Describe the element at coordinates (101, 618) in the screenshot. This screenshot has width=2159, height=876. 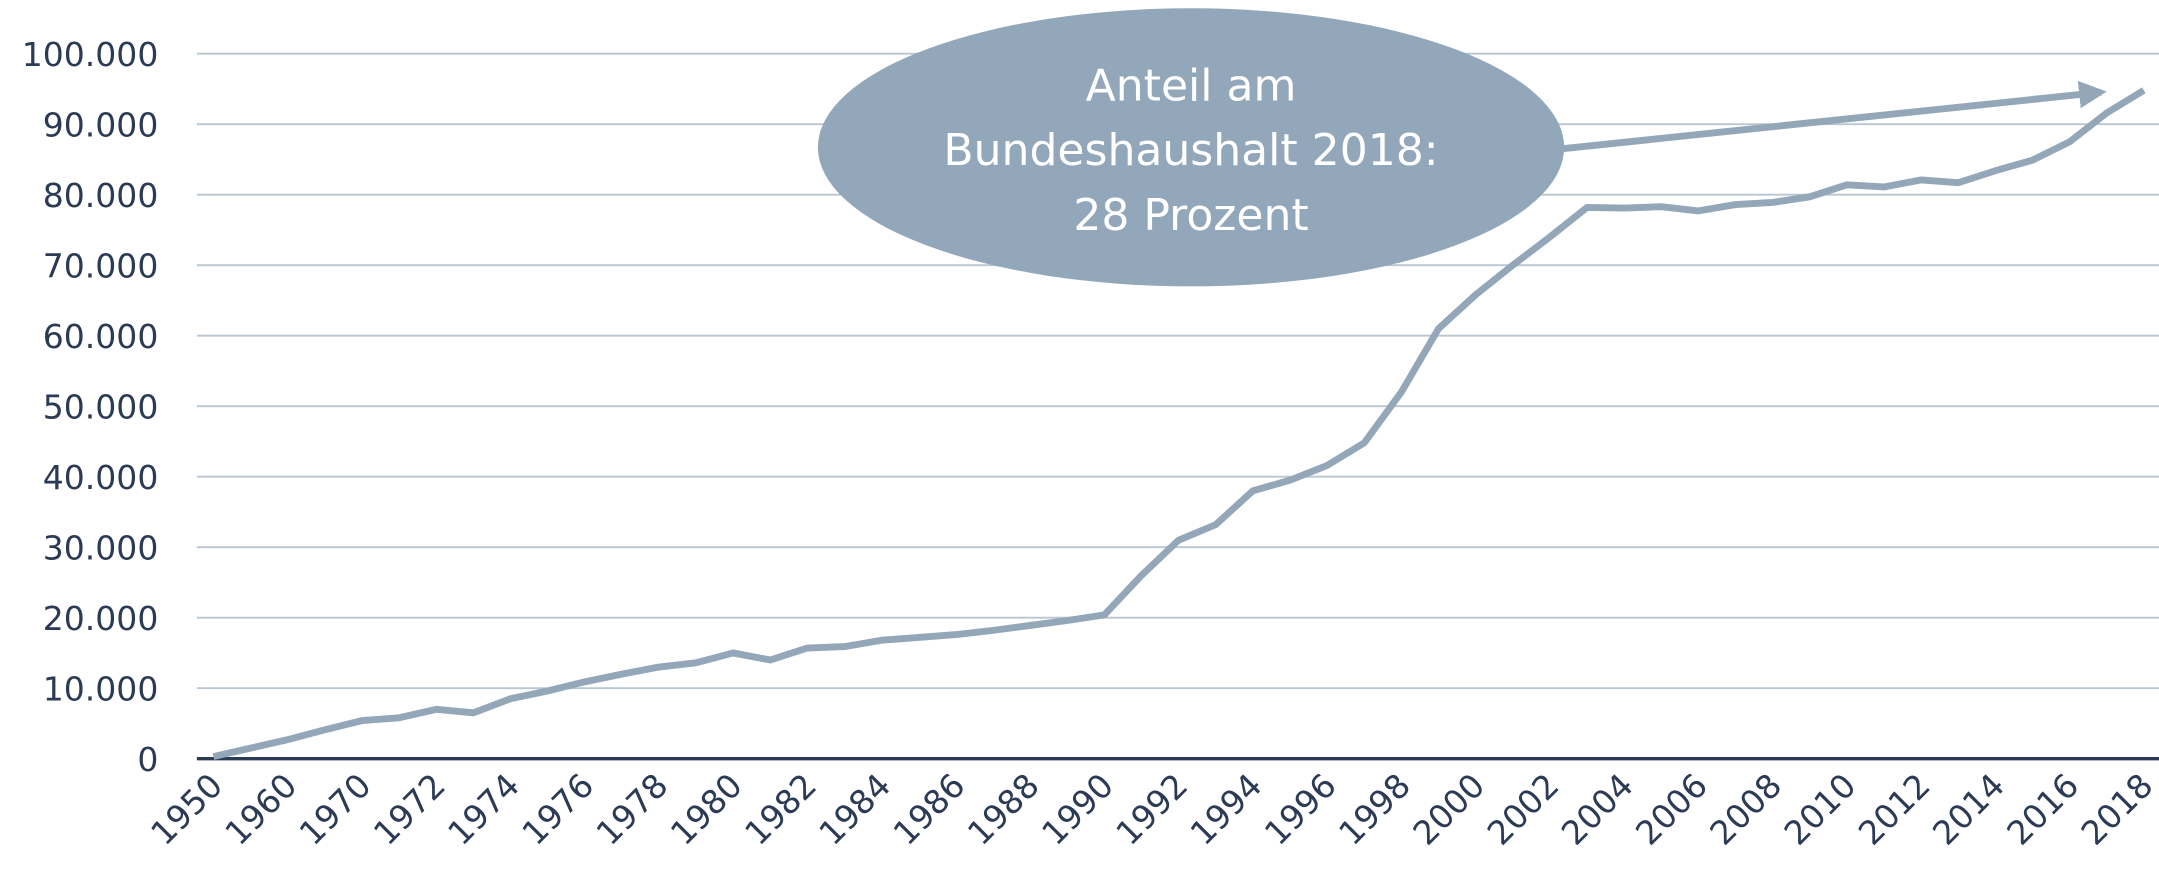
I see `y-tick-label: 20.000` at that location.